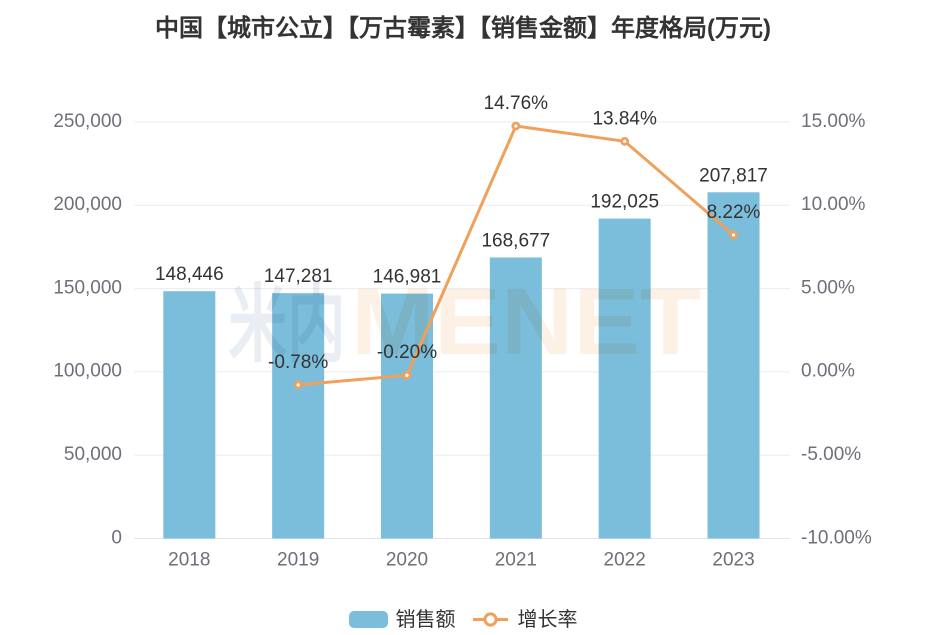 This screenshot has width=926, height=635. Describe the element at coordinates (625, 560) in the screenshot. I see `x-axis-tick-label: 2022` at that location.